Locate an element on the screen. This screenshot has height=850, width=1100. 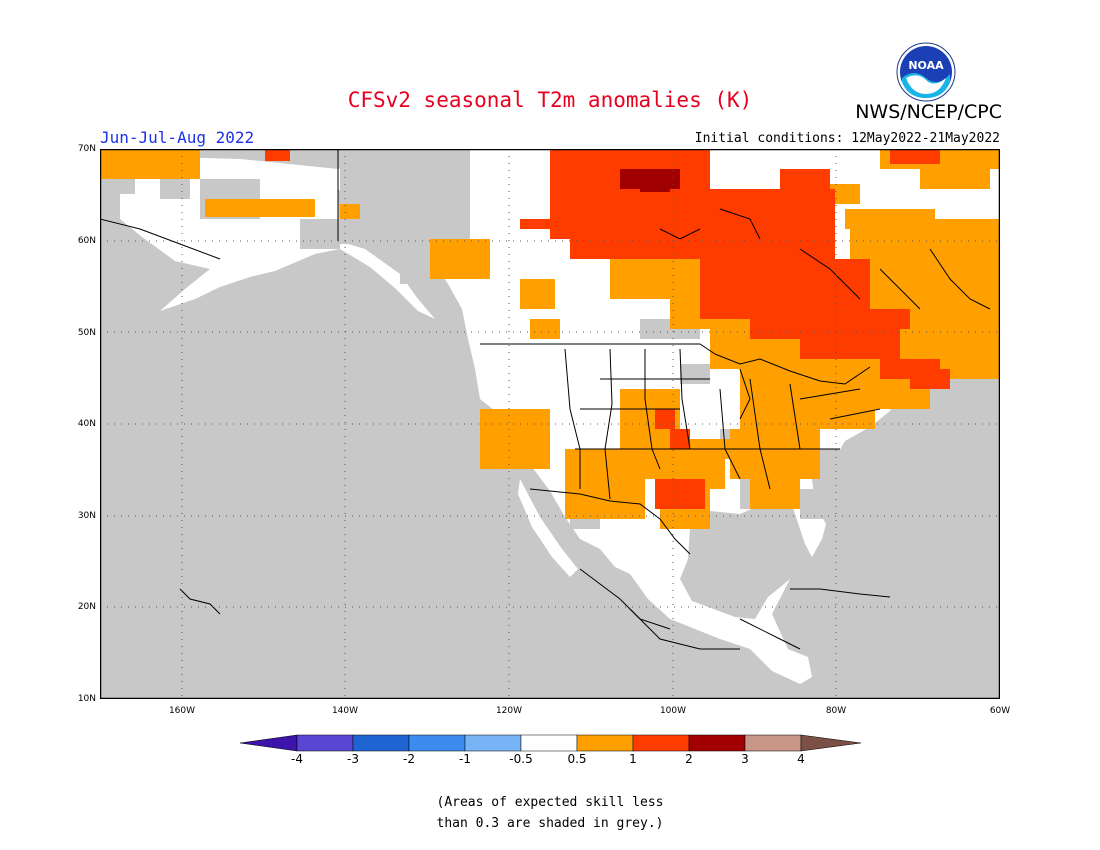
map-title: CFSv2 seasonal T2m anomalies (K) is located at coordinates (550, 100).